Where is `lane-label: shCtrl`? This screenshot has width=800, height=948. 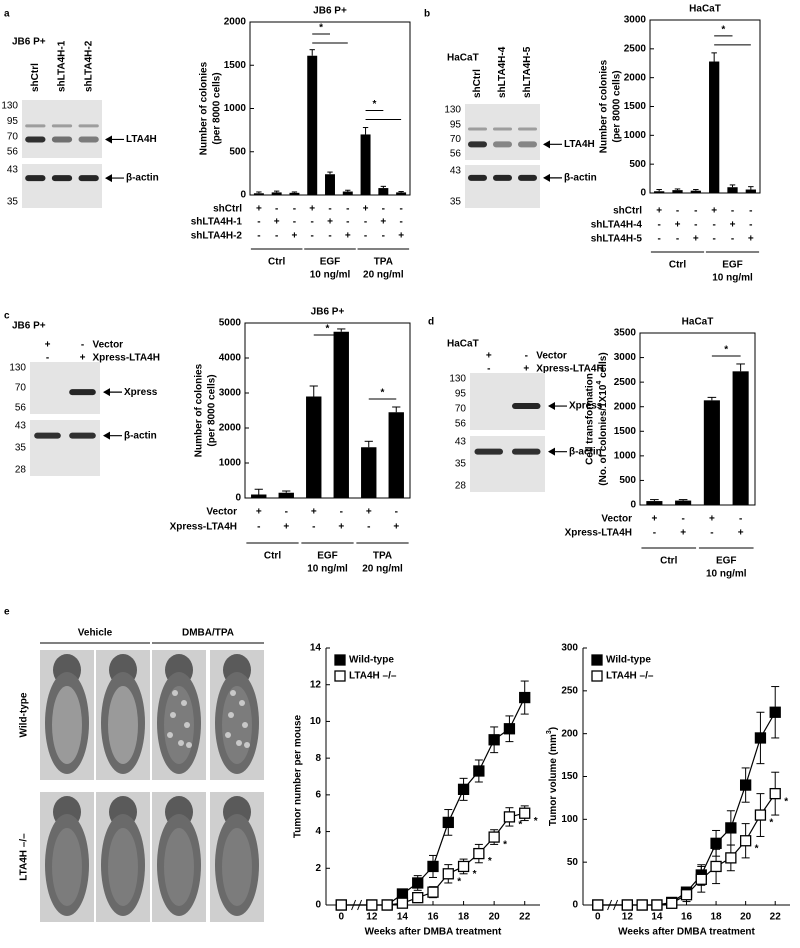 lane-label: shCtrl is located at coordinates (35, 77).